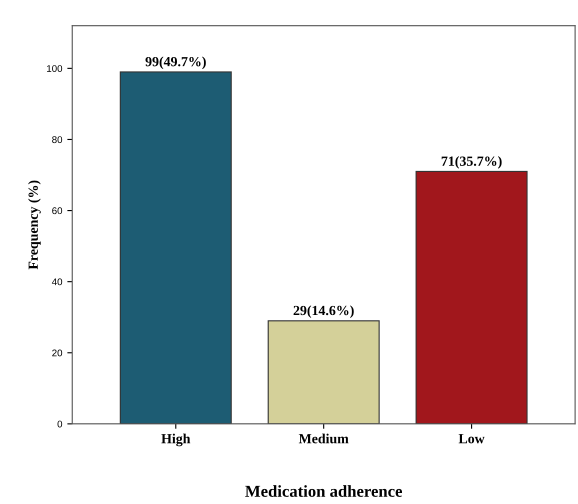  Describe the element at coordinates (175, 440) in the screenshot. I see `x-tick-label: High` at that location.